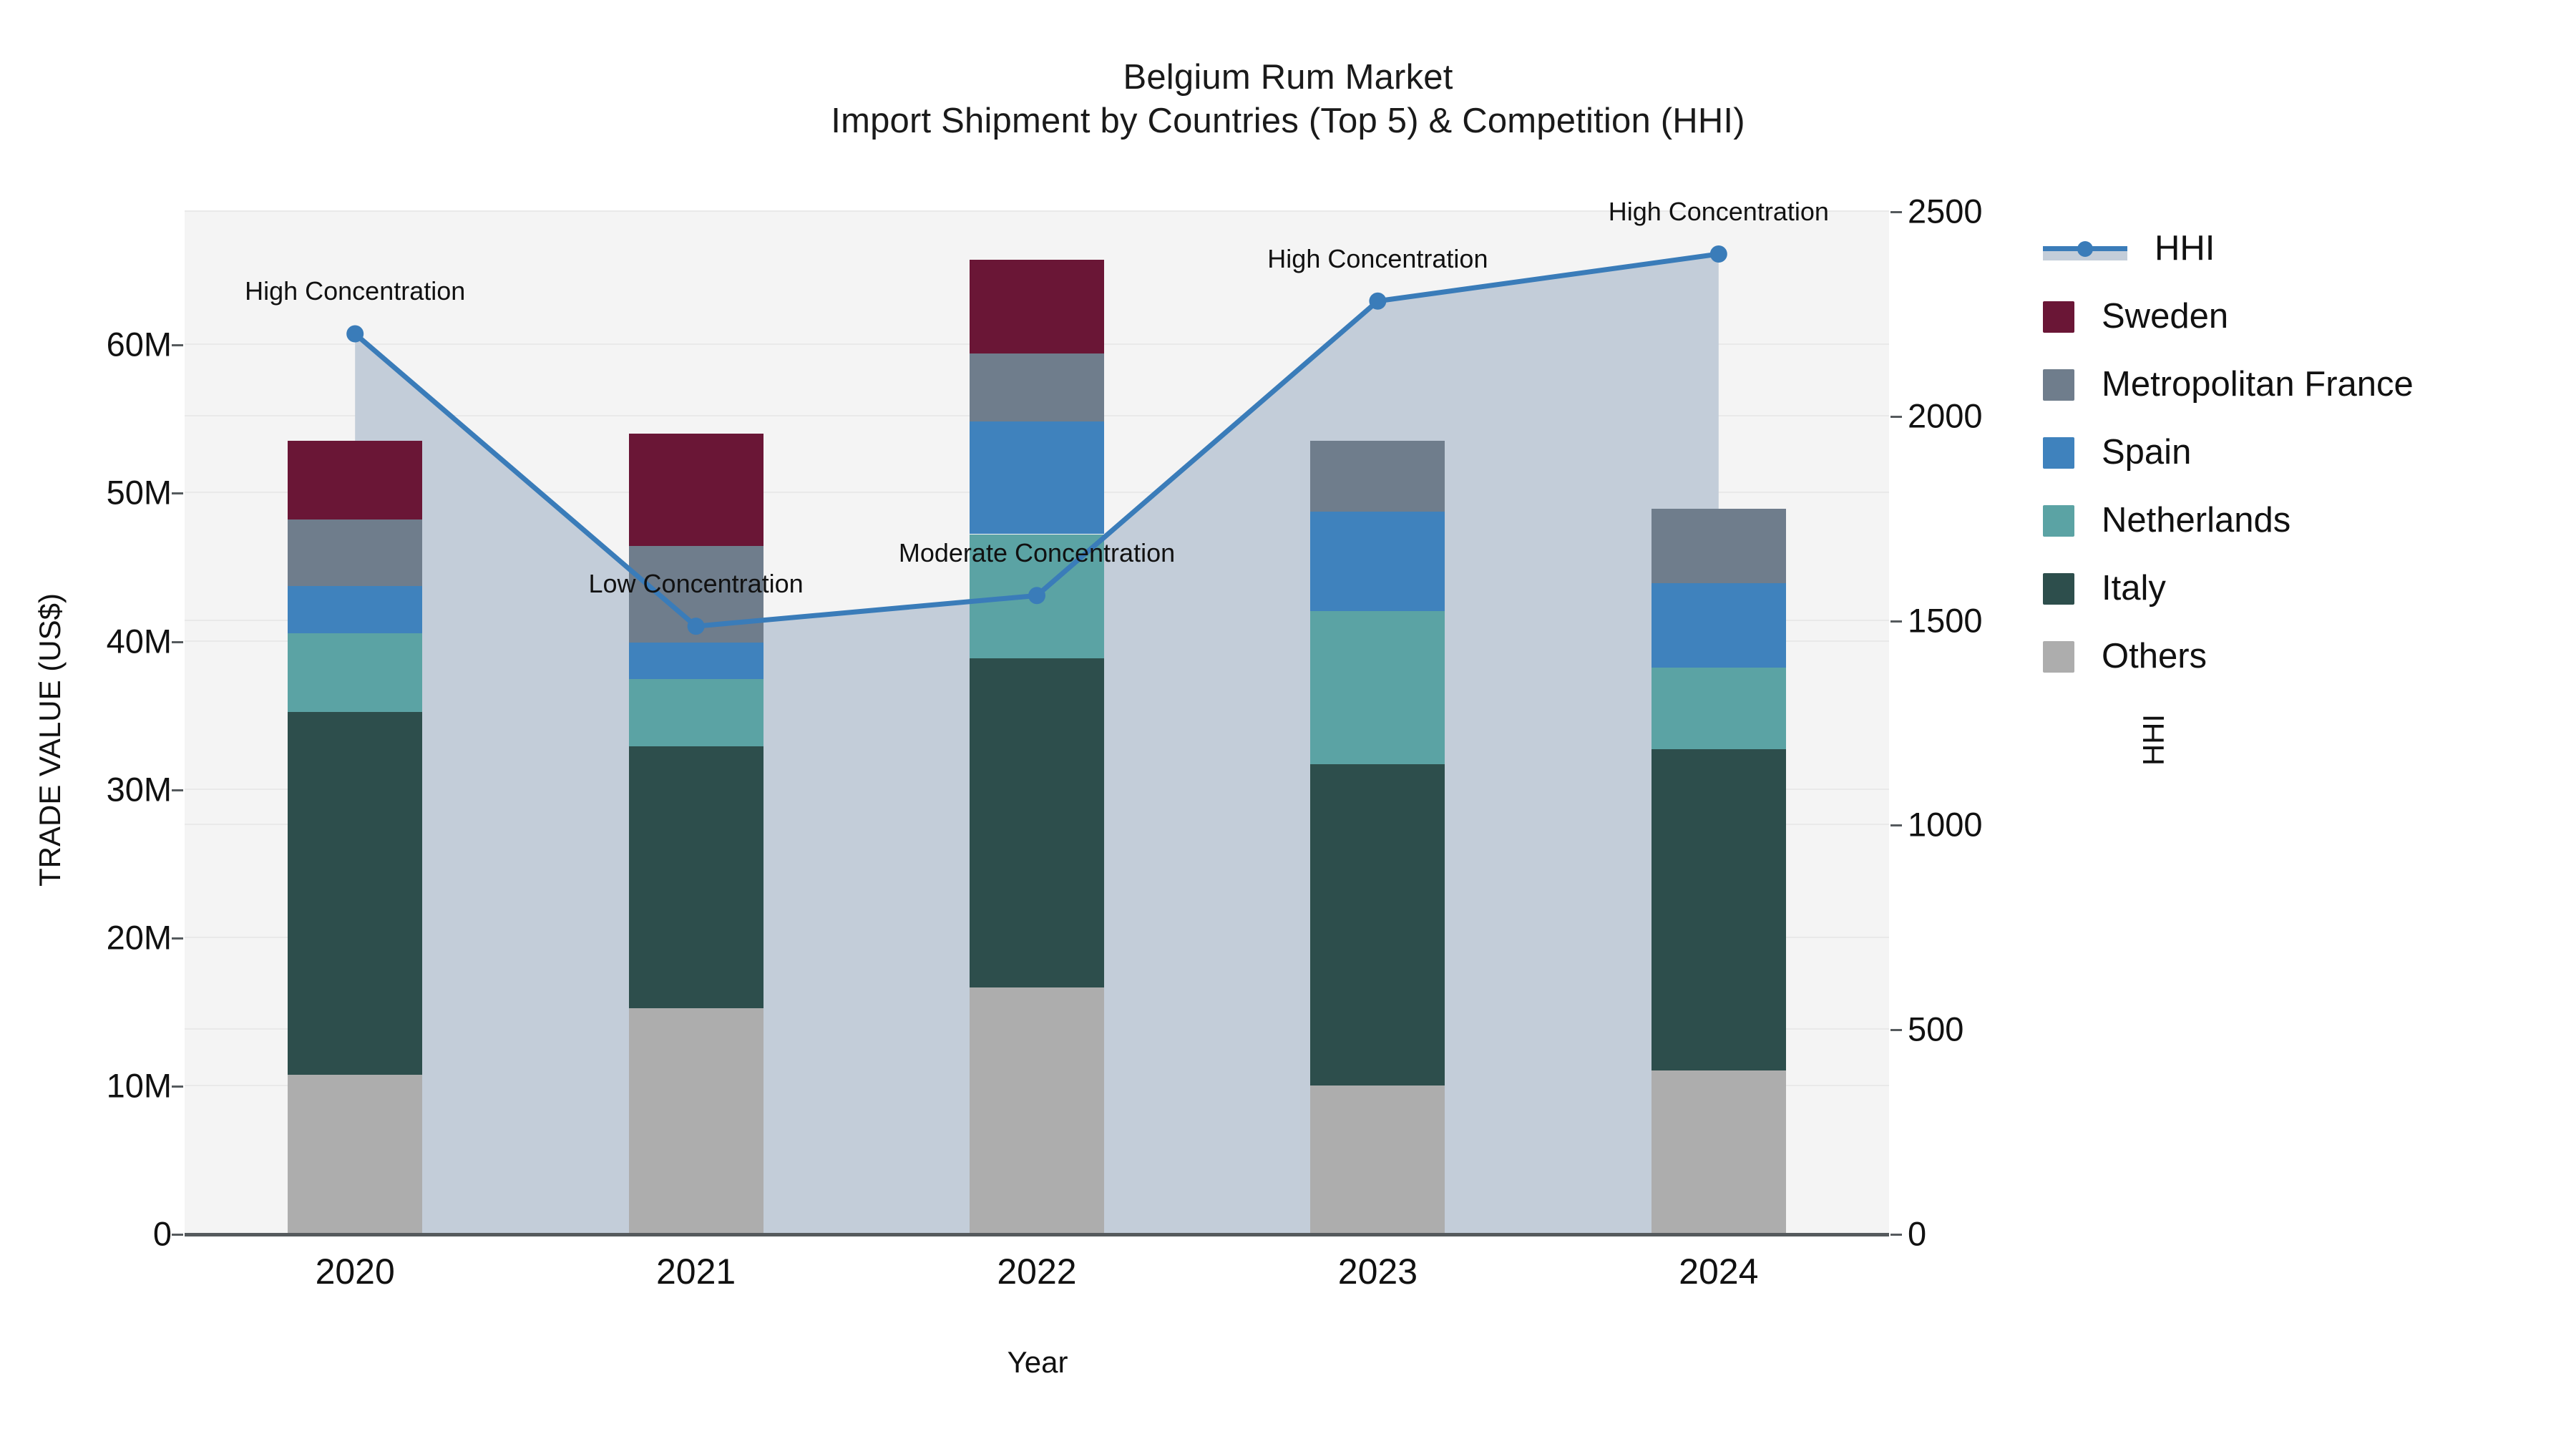 This screenshot has width=2576, height=1449. Describe the element at coordinates (1945, 211) in the screenshot. I see `y2-axis-tick-label: 2500` at that location.